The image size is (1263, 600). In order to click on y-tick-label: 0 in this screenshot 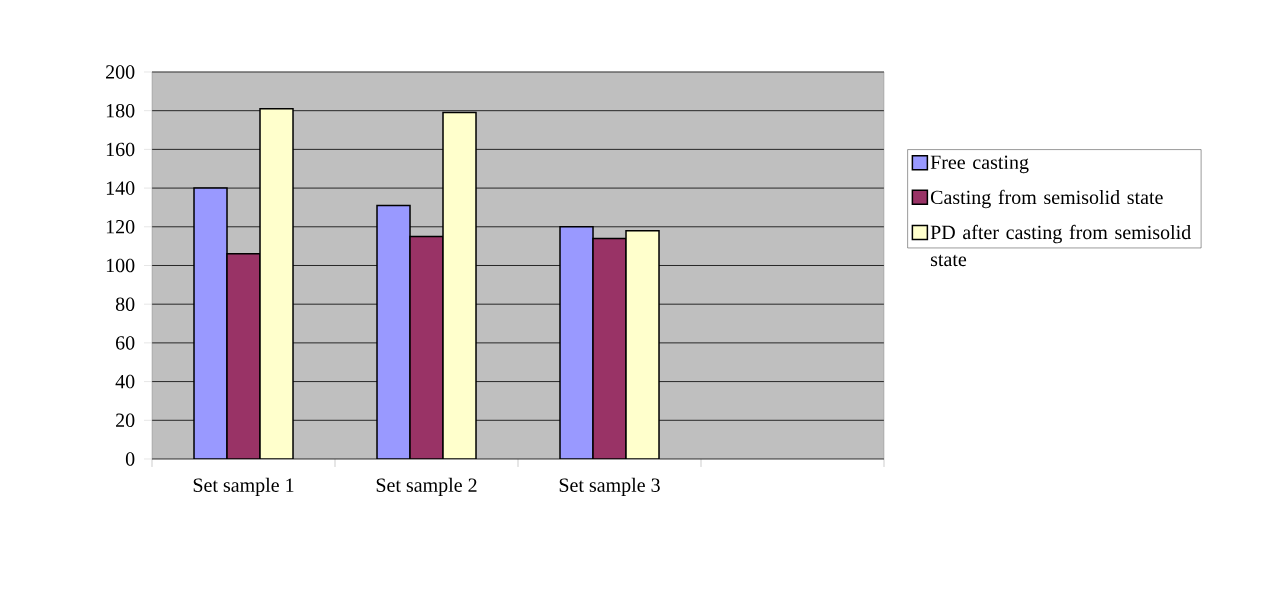, I will do `click(130, 459)`.